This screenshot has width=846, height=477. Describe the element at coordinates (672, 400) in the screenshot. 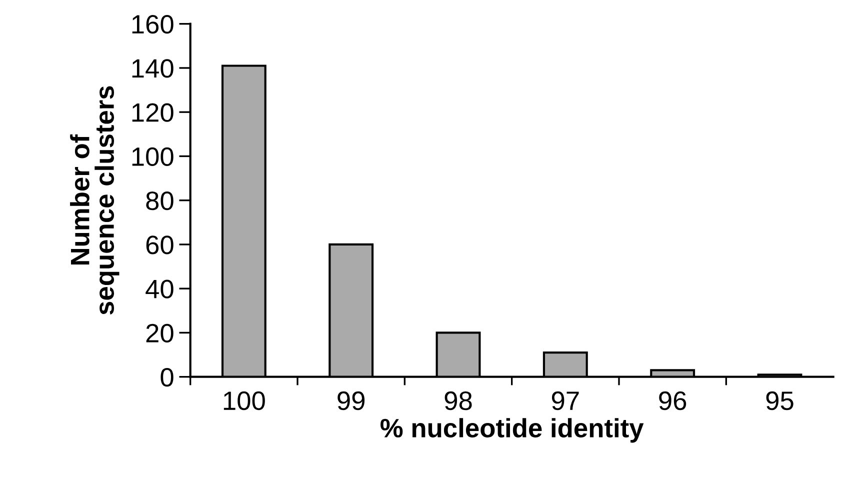

I see `x-tick-label: 96` at that location.